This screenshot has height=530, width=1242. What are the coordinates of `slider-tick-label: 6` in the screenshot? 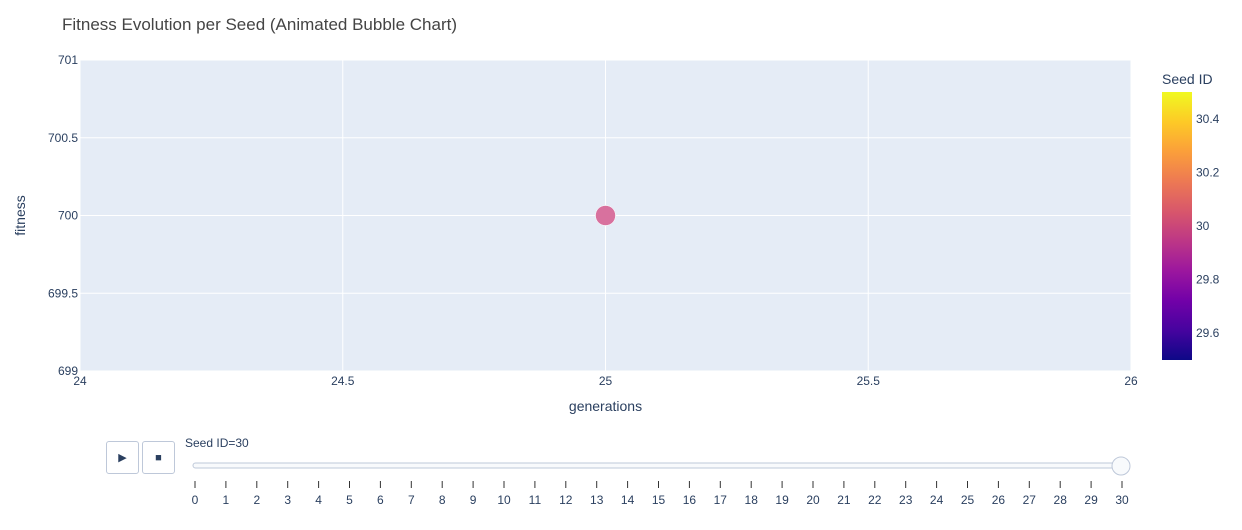 It's located at (380, 500).